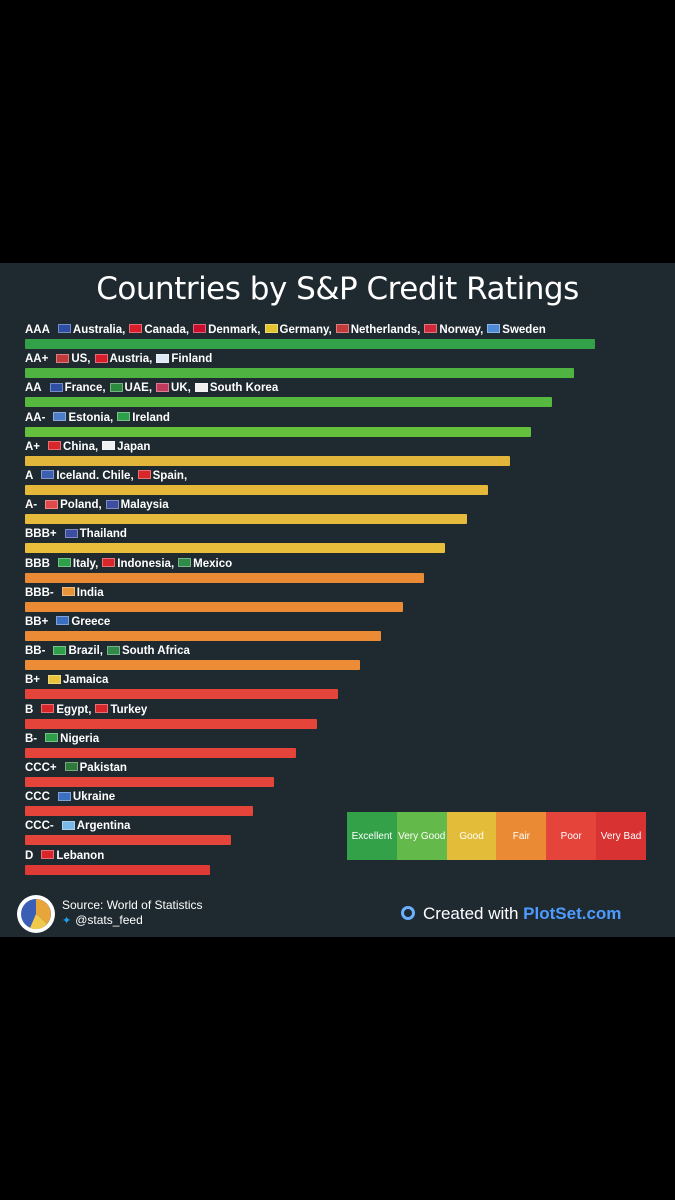 The width and height of the screenshot is (675, 1200). Describe the element at coordinates (155, 651) in the screenshot. I see `country-name: South Africa` at that location.